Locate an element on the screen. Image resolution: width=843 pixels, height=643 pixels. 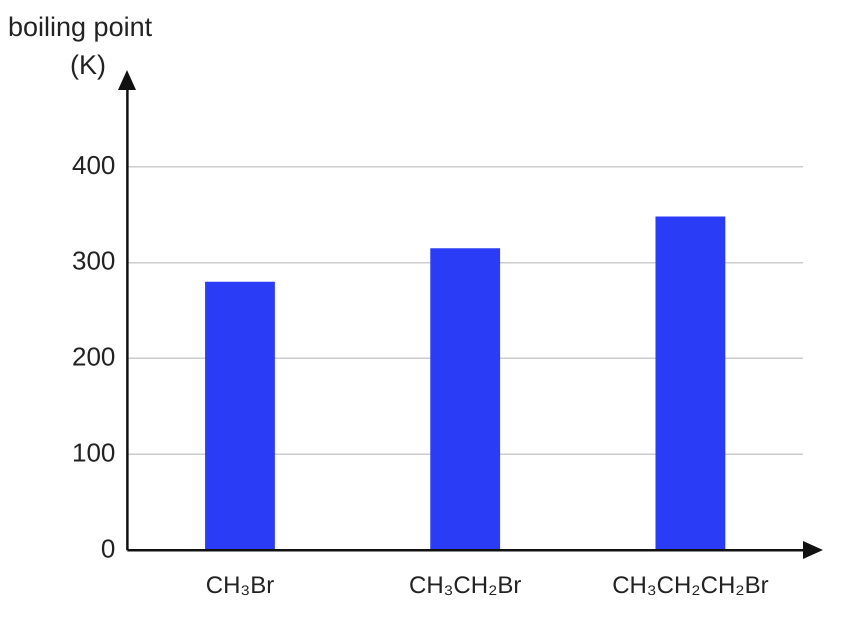
y-tick-label: 300 is located at coordinates (94, 261).